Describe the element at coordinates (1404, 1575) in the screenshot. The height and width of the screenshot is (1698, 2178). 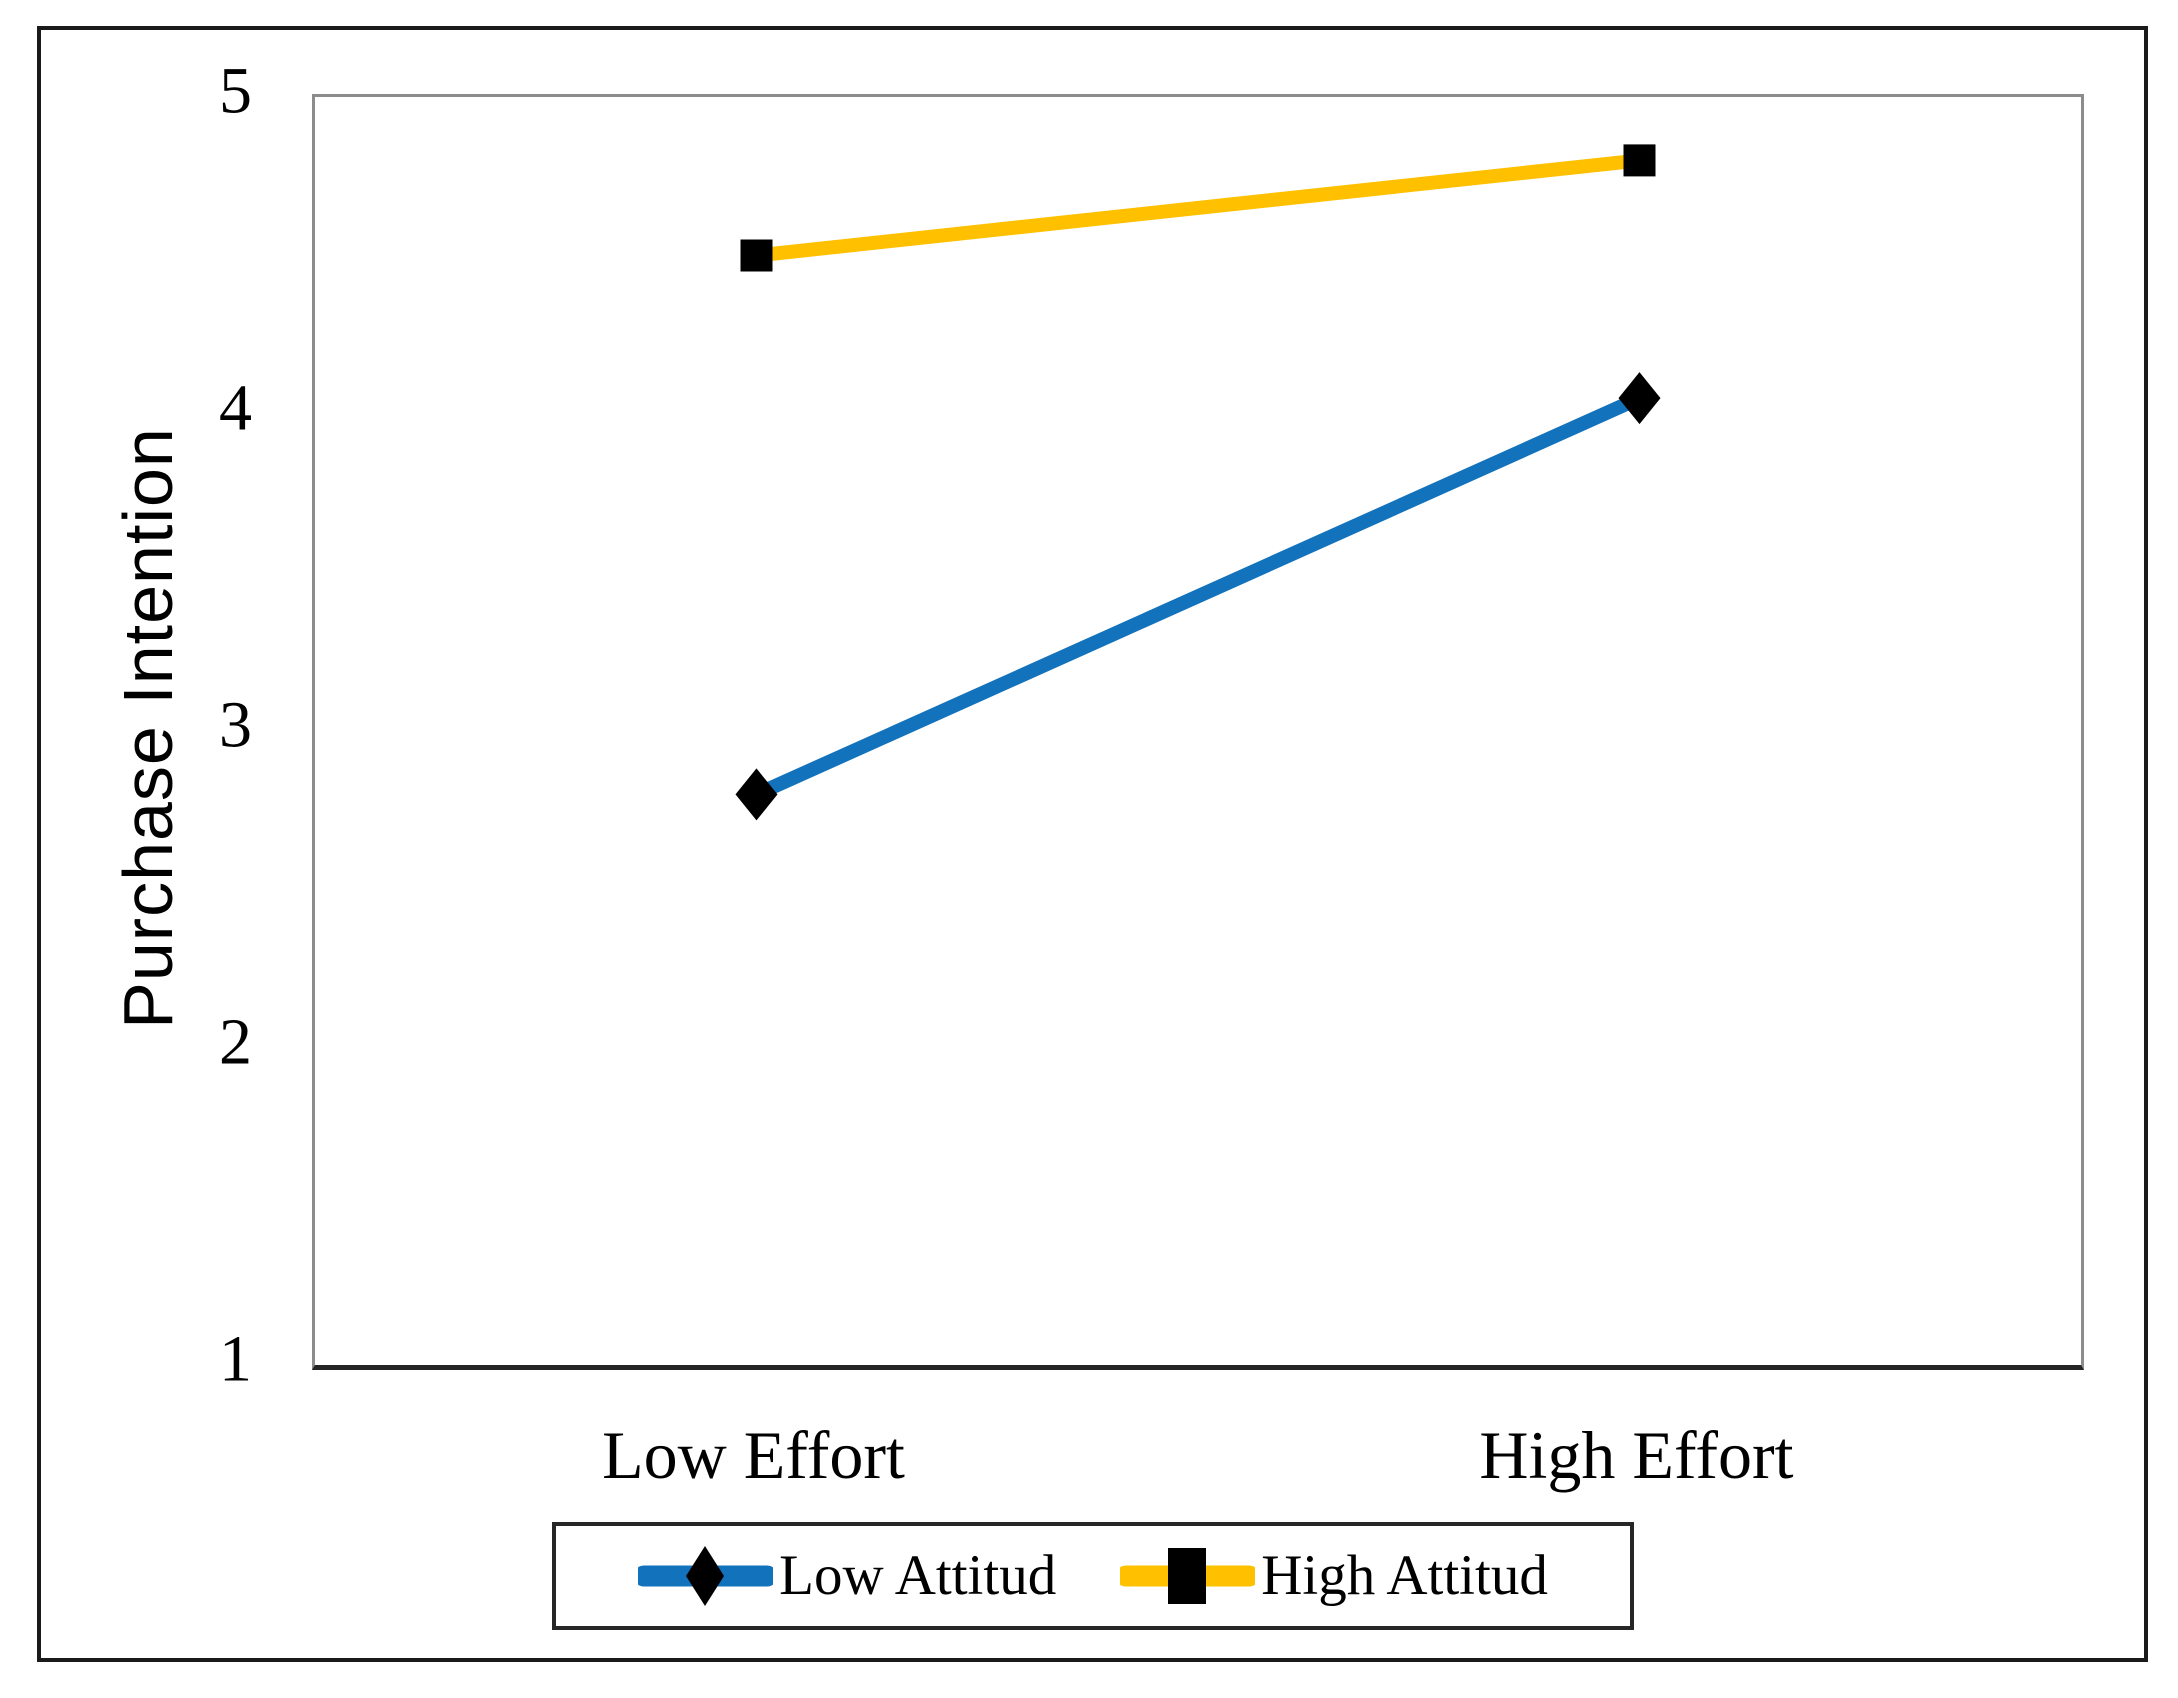
I see `legend-label-high-attitud: High Attitud` at that location.